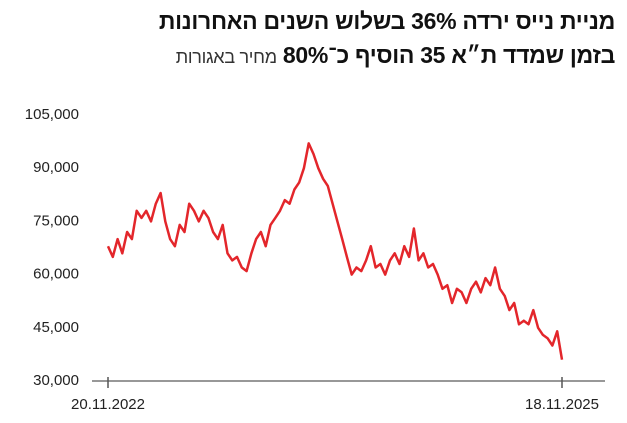 The height and width of the screenshot is (423, 627). I want to click on y-tick-label: 75,000, so click(56, 220).